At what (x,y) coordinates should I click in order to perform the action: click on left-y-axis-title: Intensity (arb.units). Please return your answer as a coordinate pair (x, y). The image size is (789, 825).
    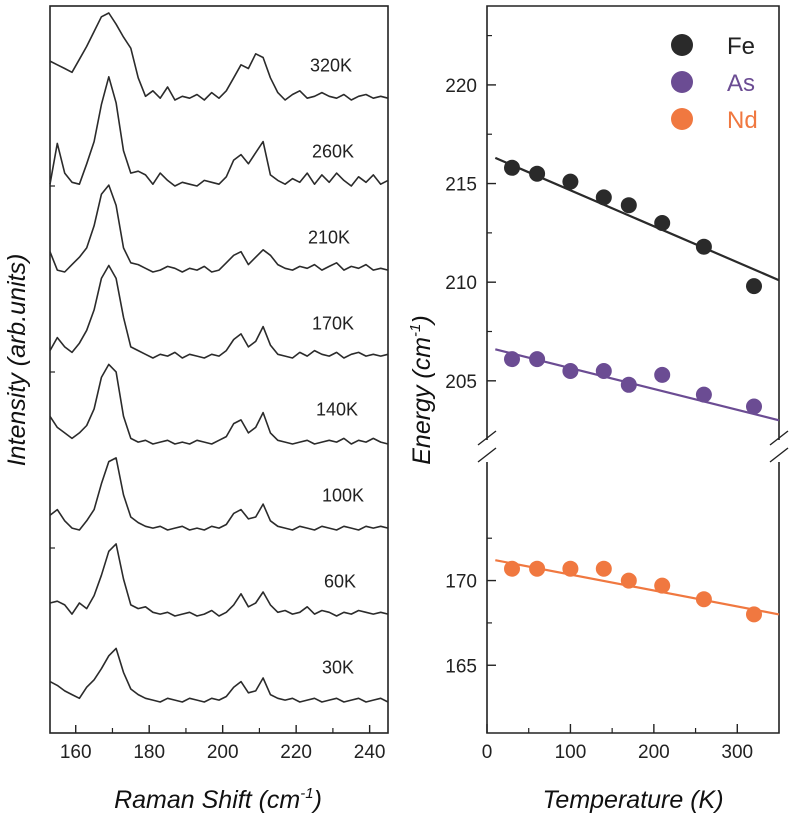
    Looking at the image, I should click on (17, 360).